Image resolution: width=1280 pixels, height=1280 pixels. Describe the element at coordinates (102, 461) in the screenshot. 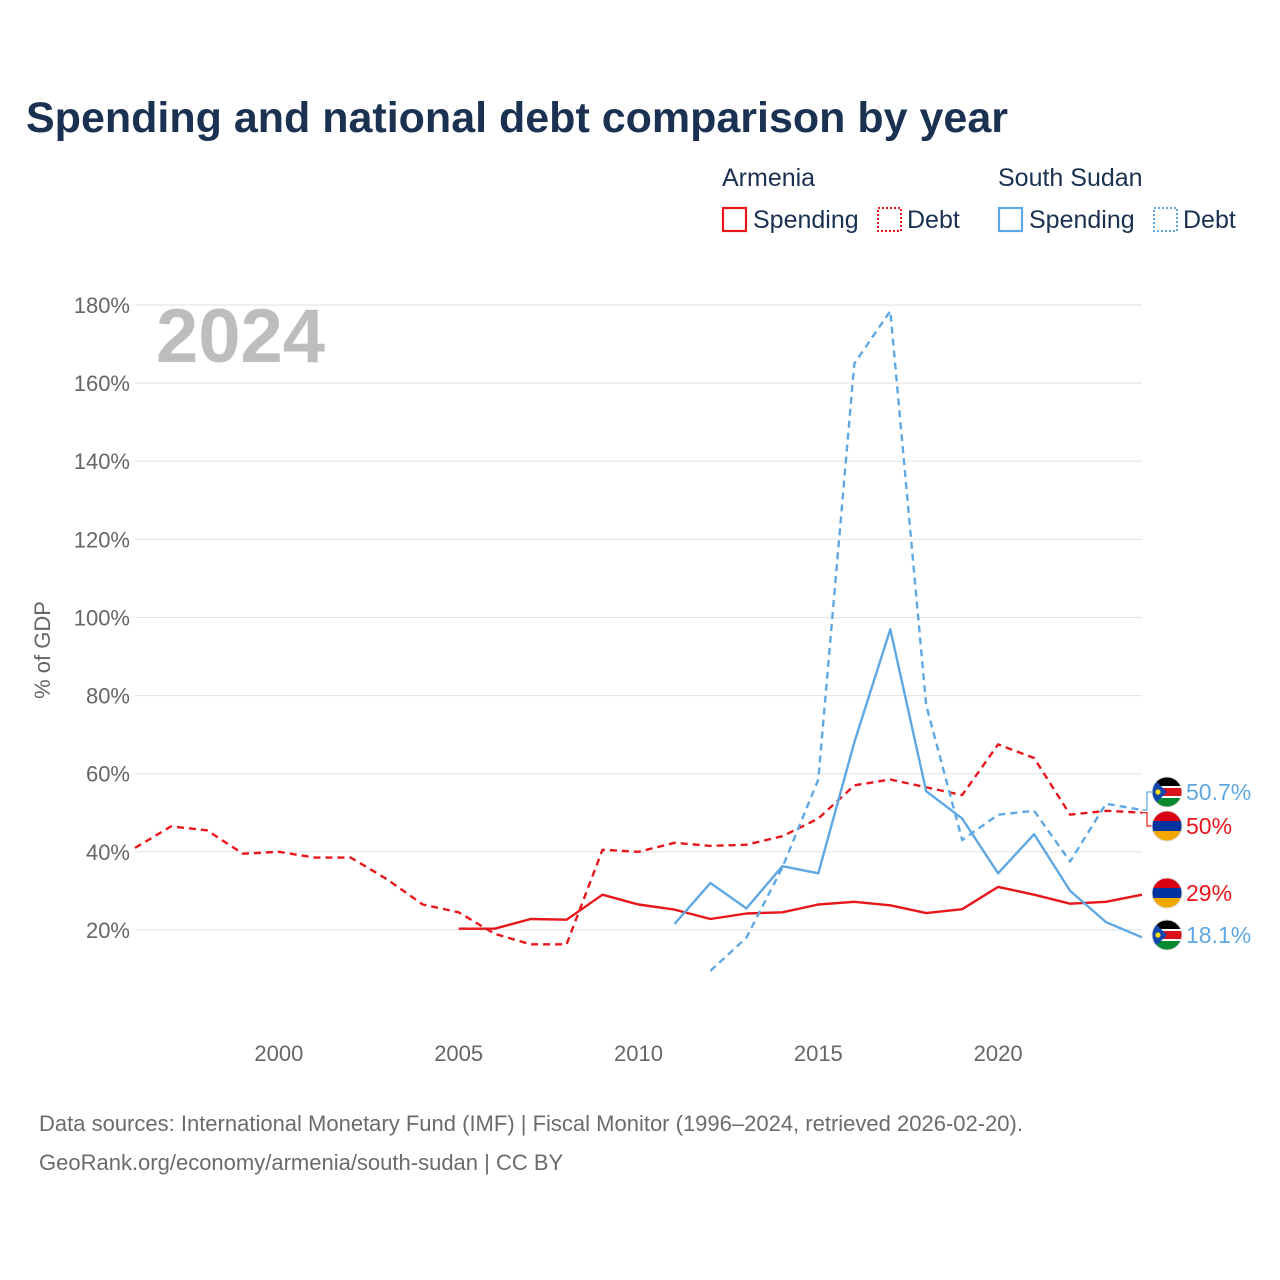

I see `y-tick-label: 140%` at that location.